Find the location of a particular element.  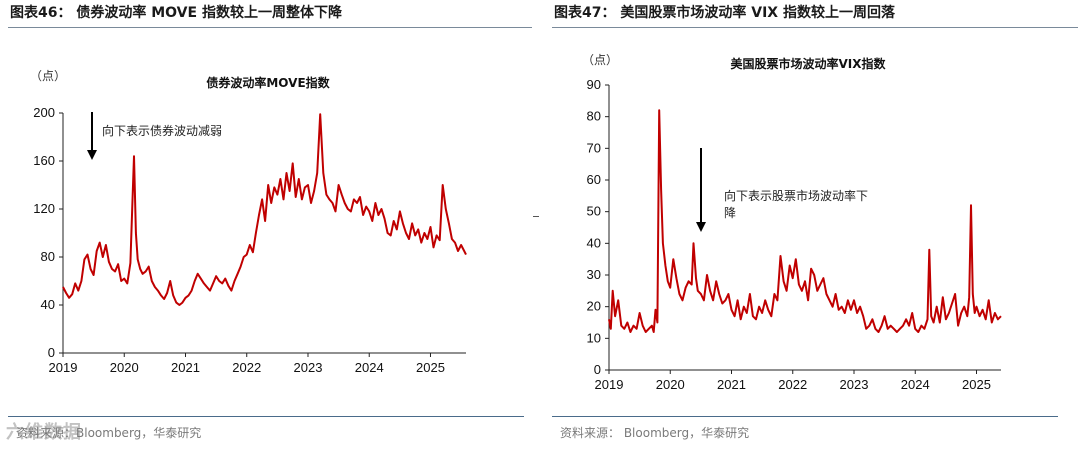

y-tick-label: 70 is located at coordinates (594, 147).